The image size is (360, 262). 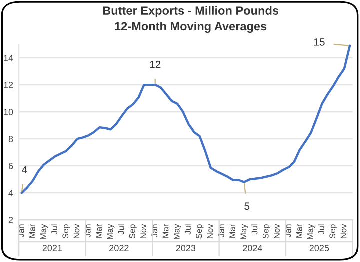 What do you see at coordinates (11, 220) in the screenshot?
I see `y-tick-label: 2` at bounding box center [11, 220].